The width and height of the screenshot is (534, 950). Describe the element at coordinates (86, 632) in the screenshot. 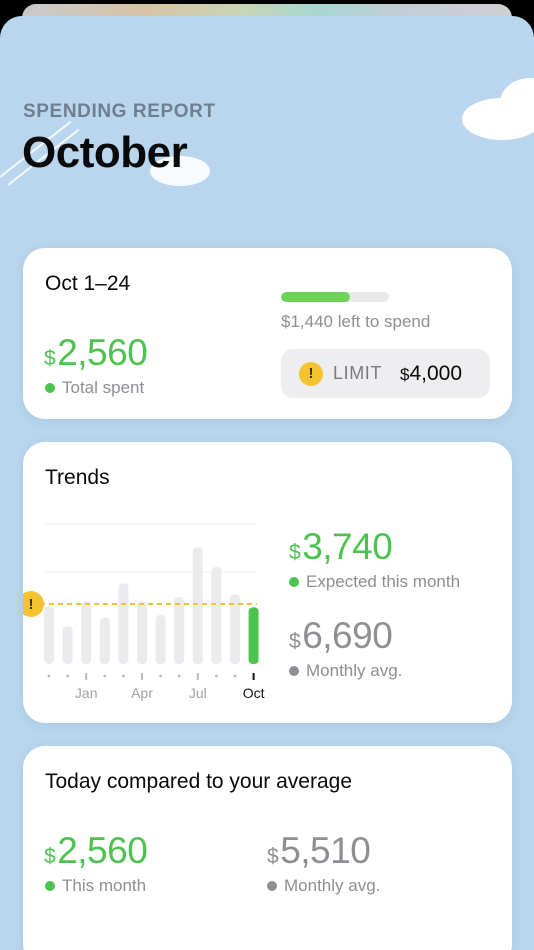

I see `chart-bar-jan` at that location.